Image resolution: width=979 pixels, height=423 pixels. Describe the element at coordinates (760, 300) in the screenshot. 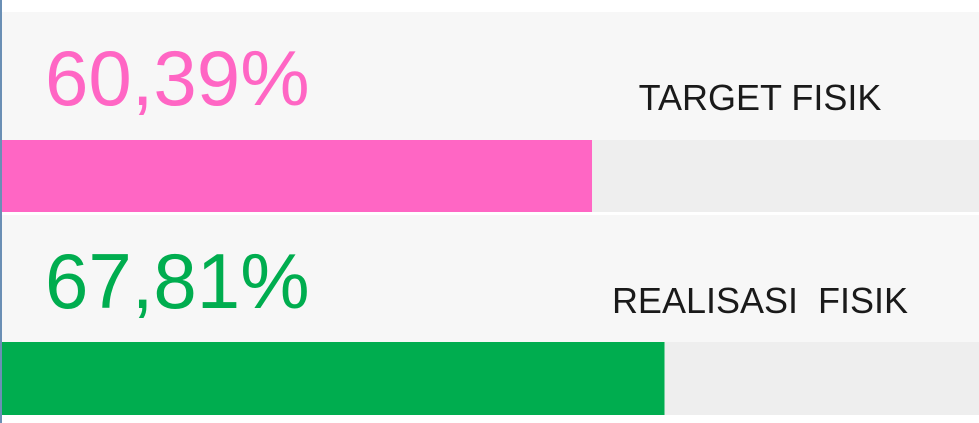

I see `category-label: REALISASI FISIK` at that location.